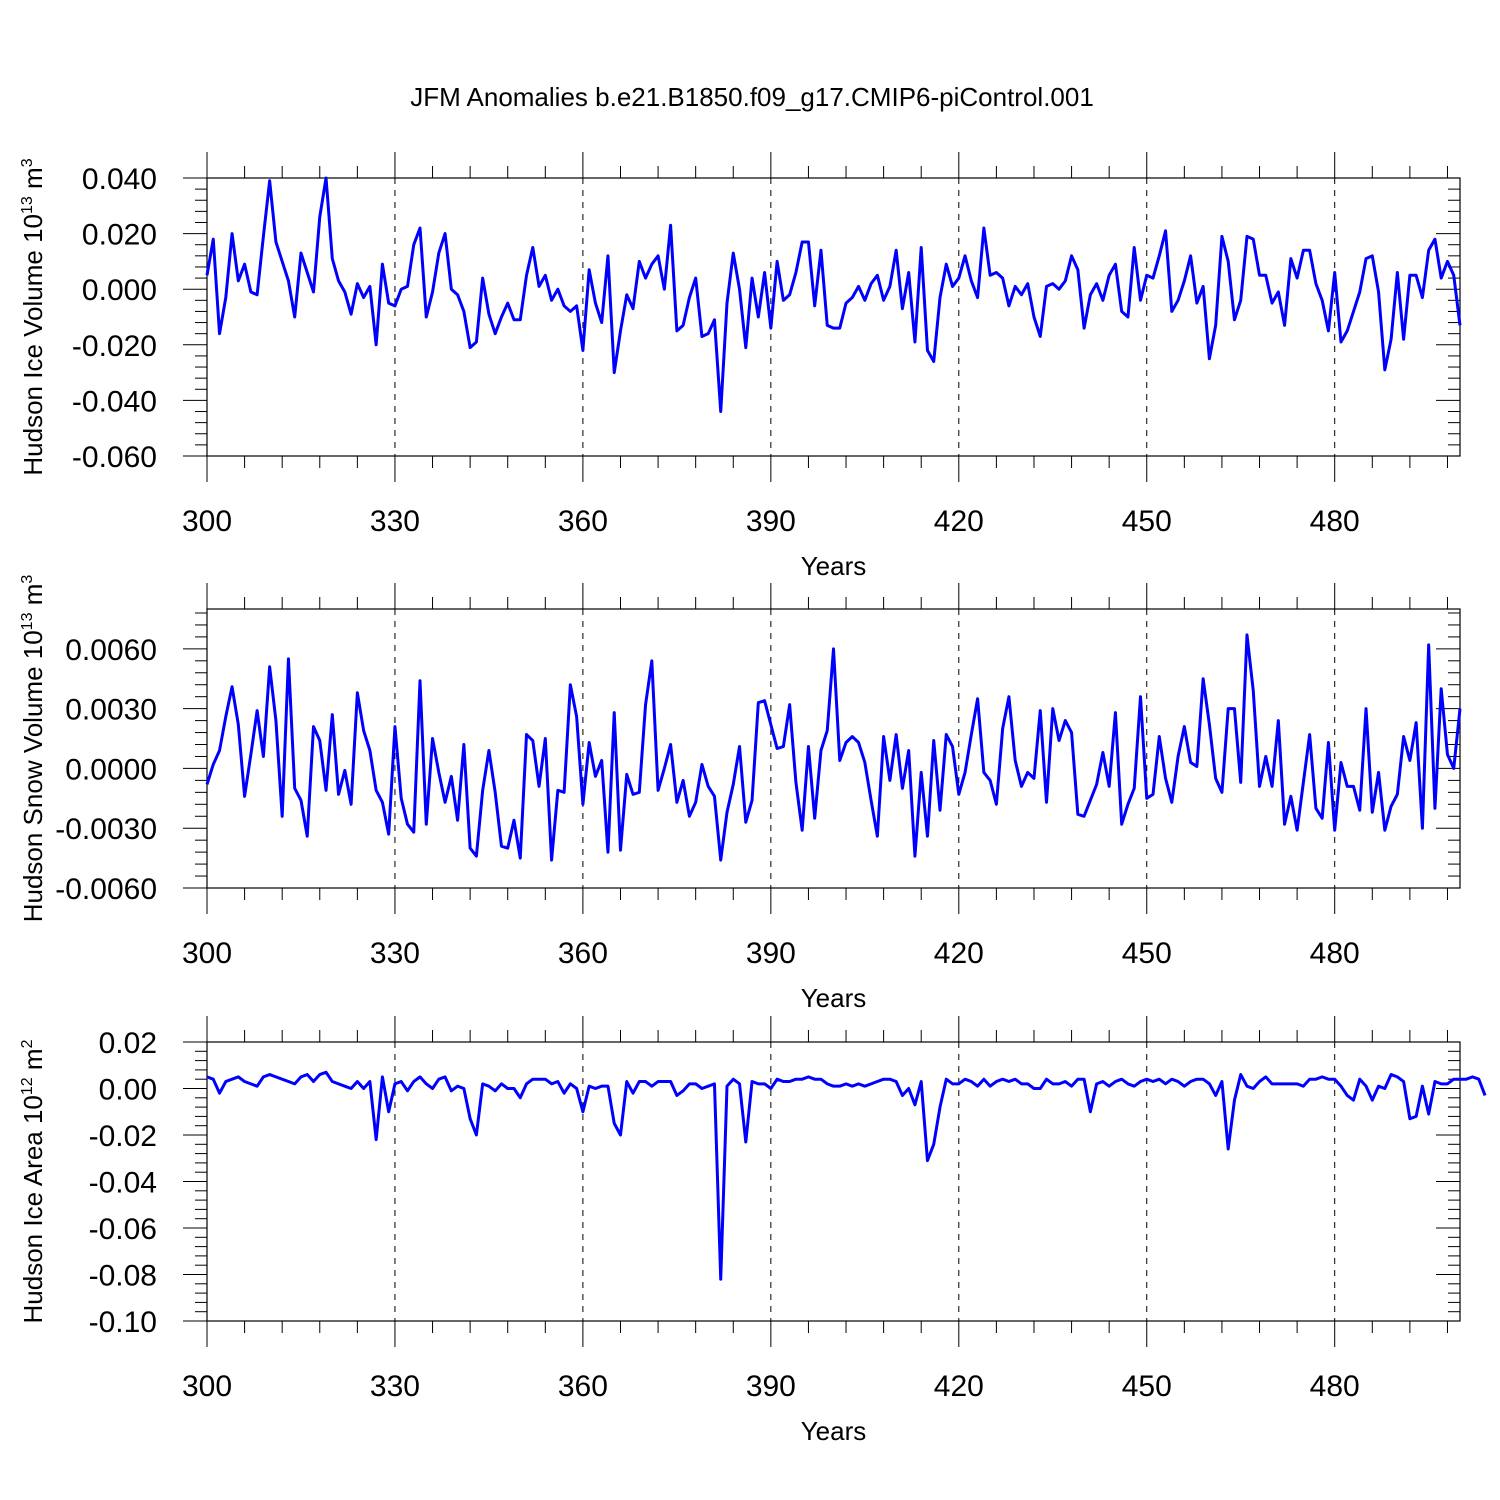 The image size is (1500, 1500). What do you see at coordinates (123, 1276) in the screenshot?
I see `y-tick-label: -0.08` at bounding box center [123, 1276].